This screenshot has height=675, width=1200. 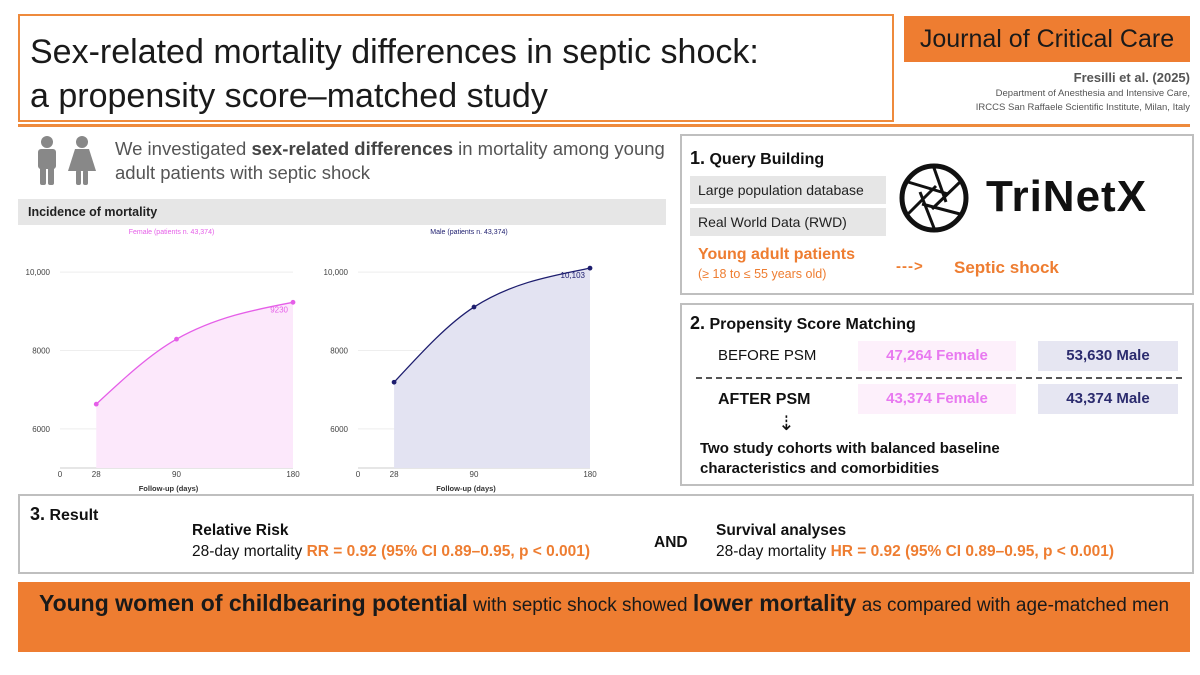 I want to click on after-male-count: 43,374 Male, so click(x=1108, y=399).